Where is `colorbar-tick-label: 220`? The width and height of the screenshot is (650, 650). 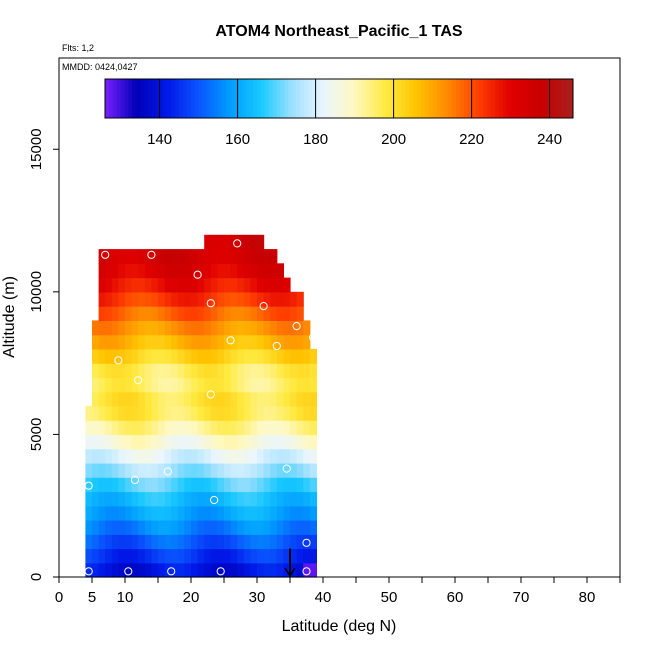
colorbar-tick-label: 220 is located at coordinates (471, 139).